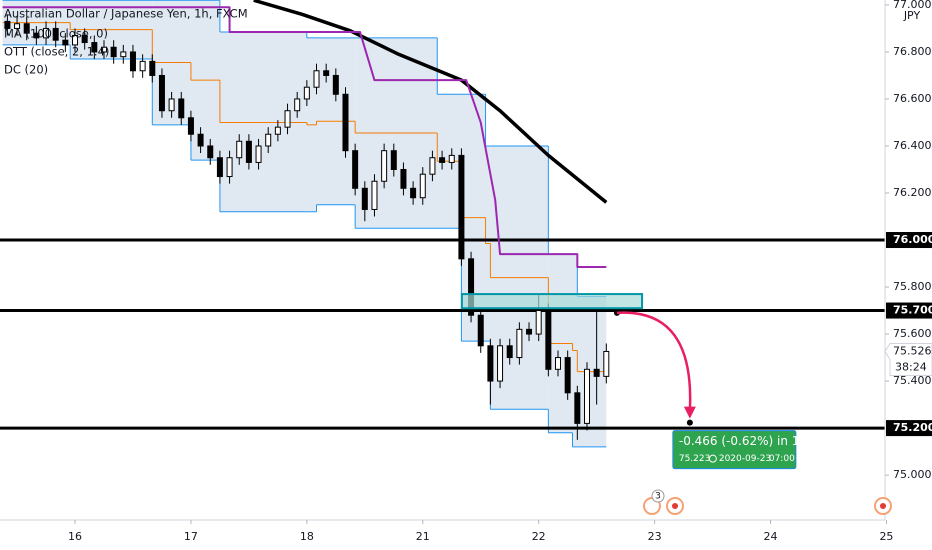  Describe the element at coordinates (307, 536) in the screenshot. I see `x-tick-label: 18` at that location.